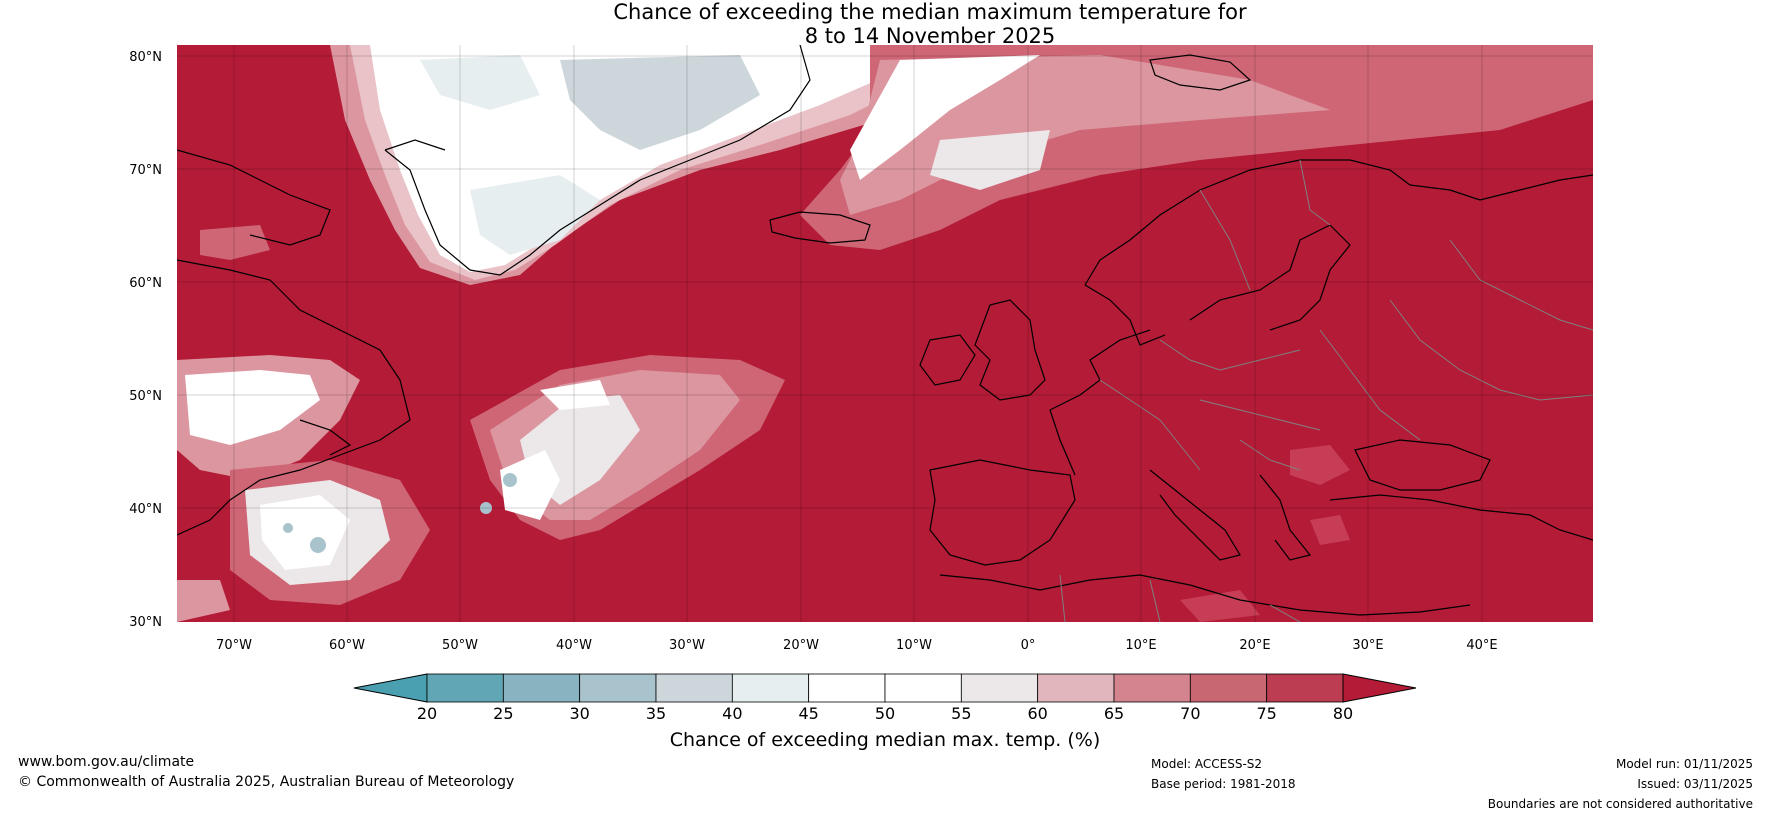 The width and height of the screenshot is (1770, 816). I want to click on lon-label-10e: 10°E, so click(1140, 645).